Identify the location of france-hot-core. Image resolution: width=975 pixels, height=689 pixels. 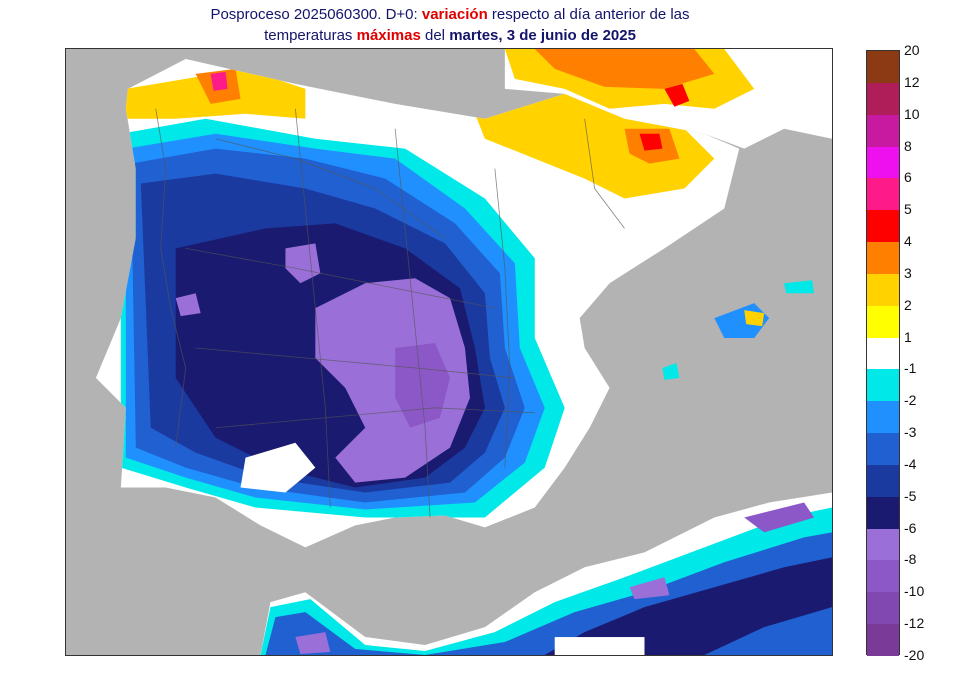
(624, 69).